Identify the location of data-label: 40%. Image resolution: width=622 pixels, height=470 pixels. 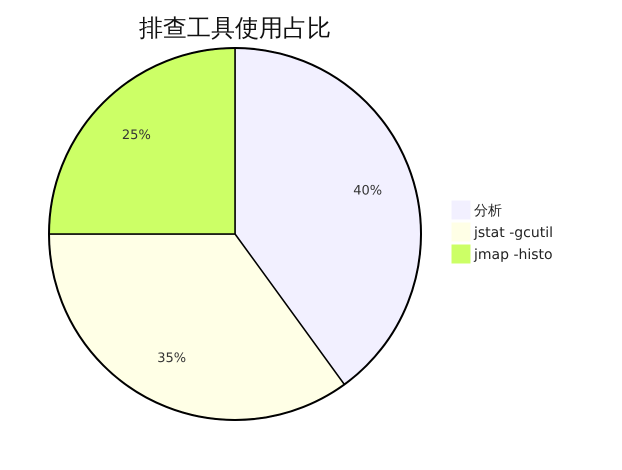
(367, 190).